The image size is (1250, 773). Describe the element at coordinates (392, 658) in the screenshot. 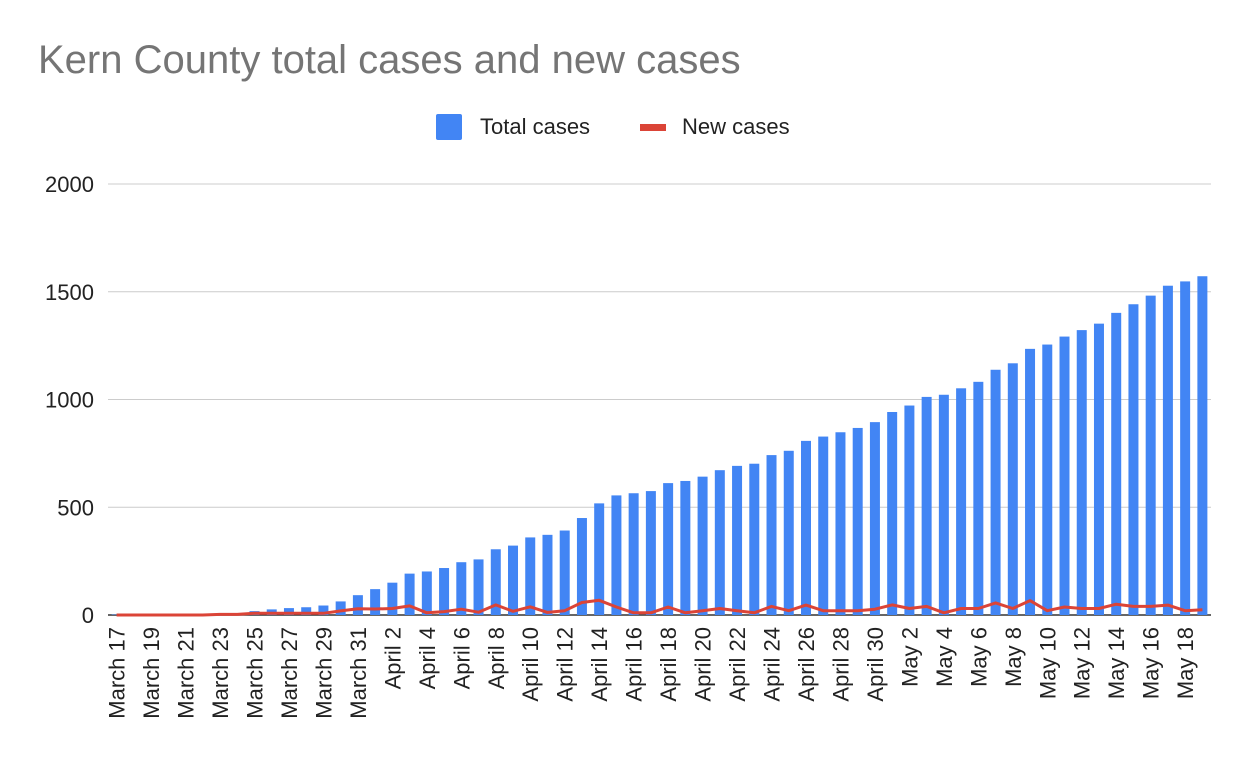

I see `x-tick-label: April 2` at that location.